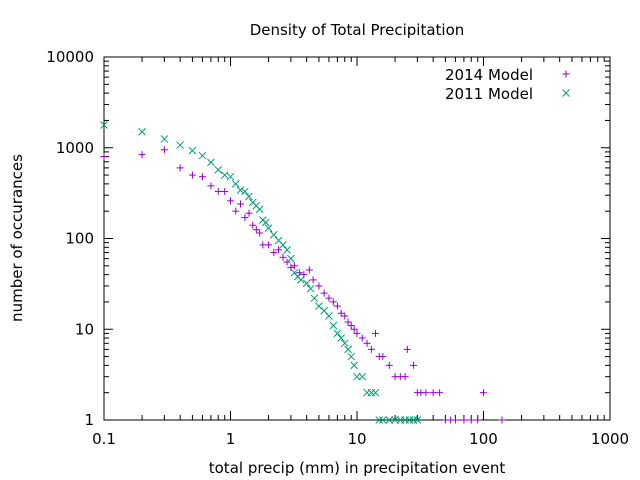  I want to click on x-tick-label: 100, so click(483, 439).